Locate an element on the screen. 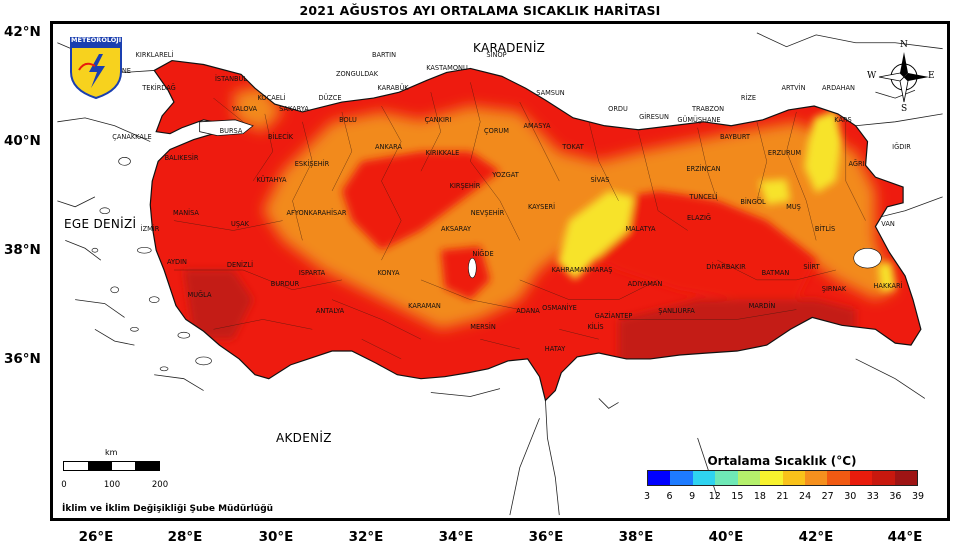  province-label: AĞRI is located at coordinates (856, 163).